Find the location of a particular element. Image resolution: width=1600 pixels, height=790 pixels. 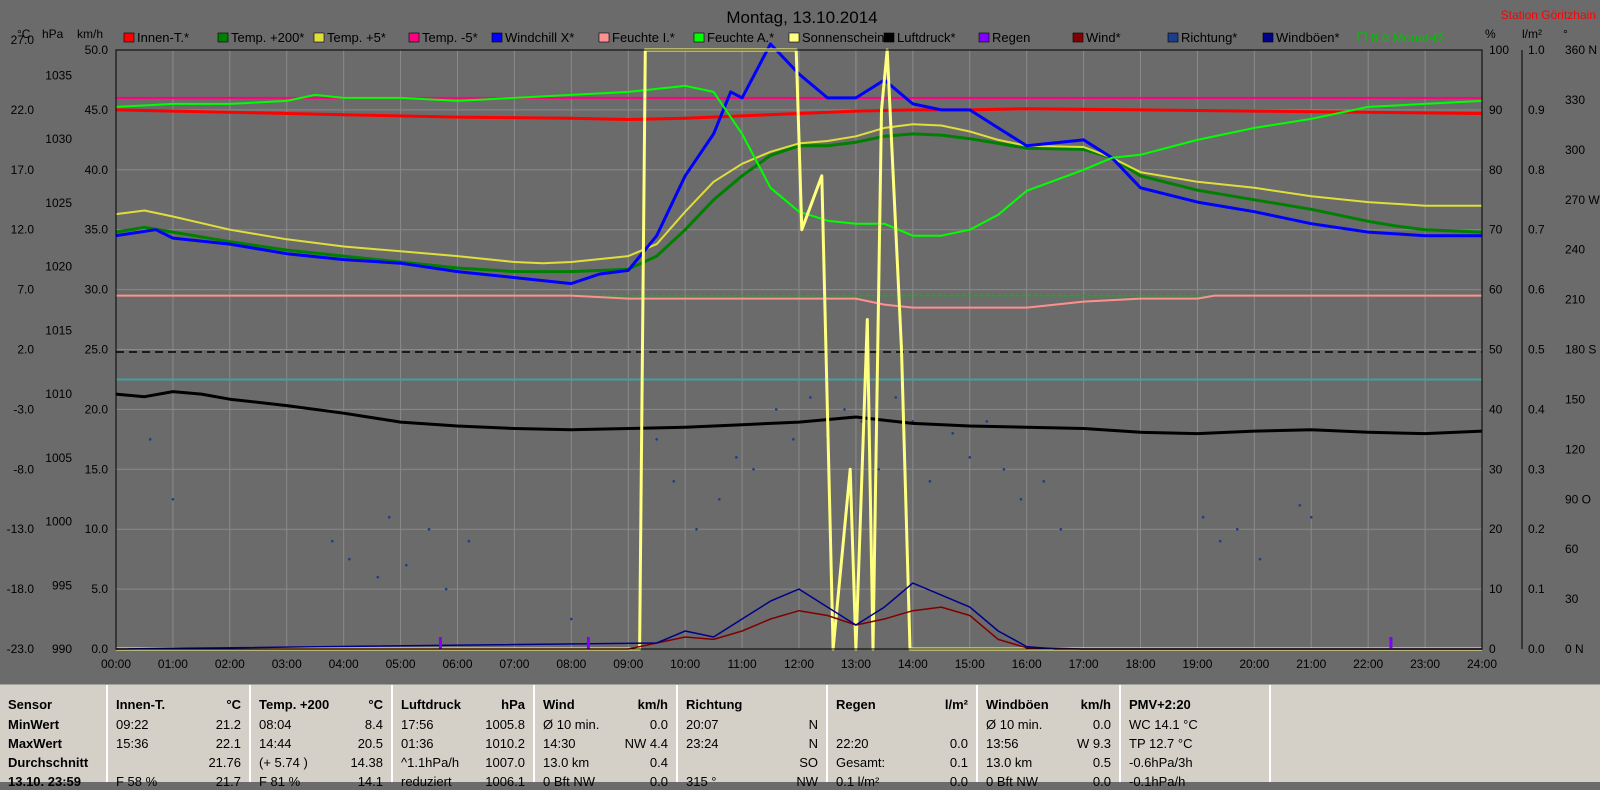

stats-time: 14:44 is located at coordinates (275, 743).